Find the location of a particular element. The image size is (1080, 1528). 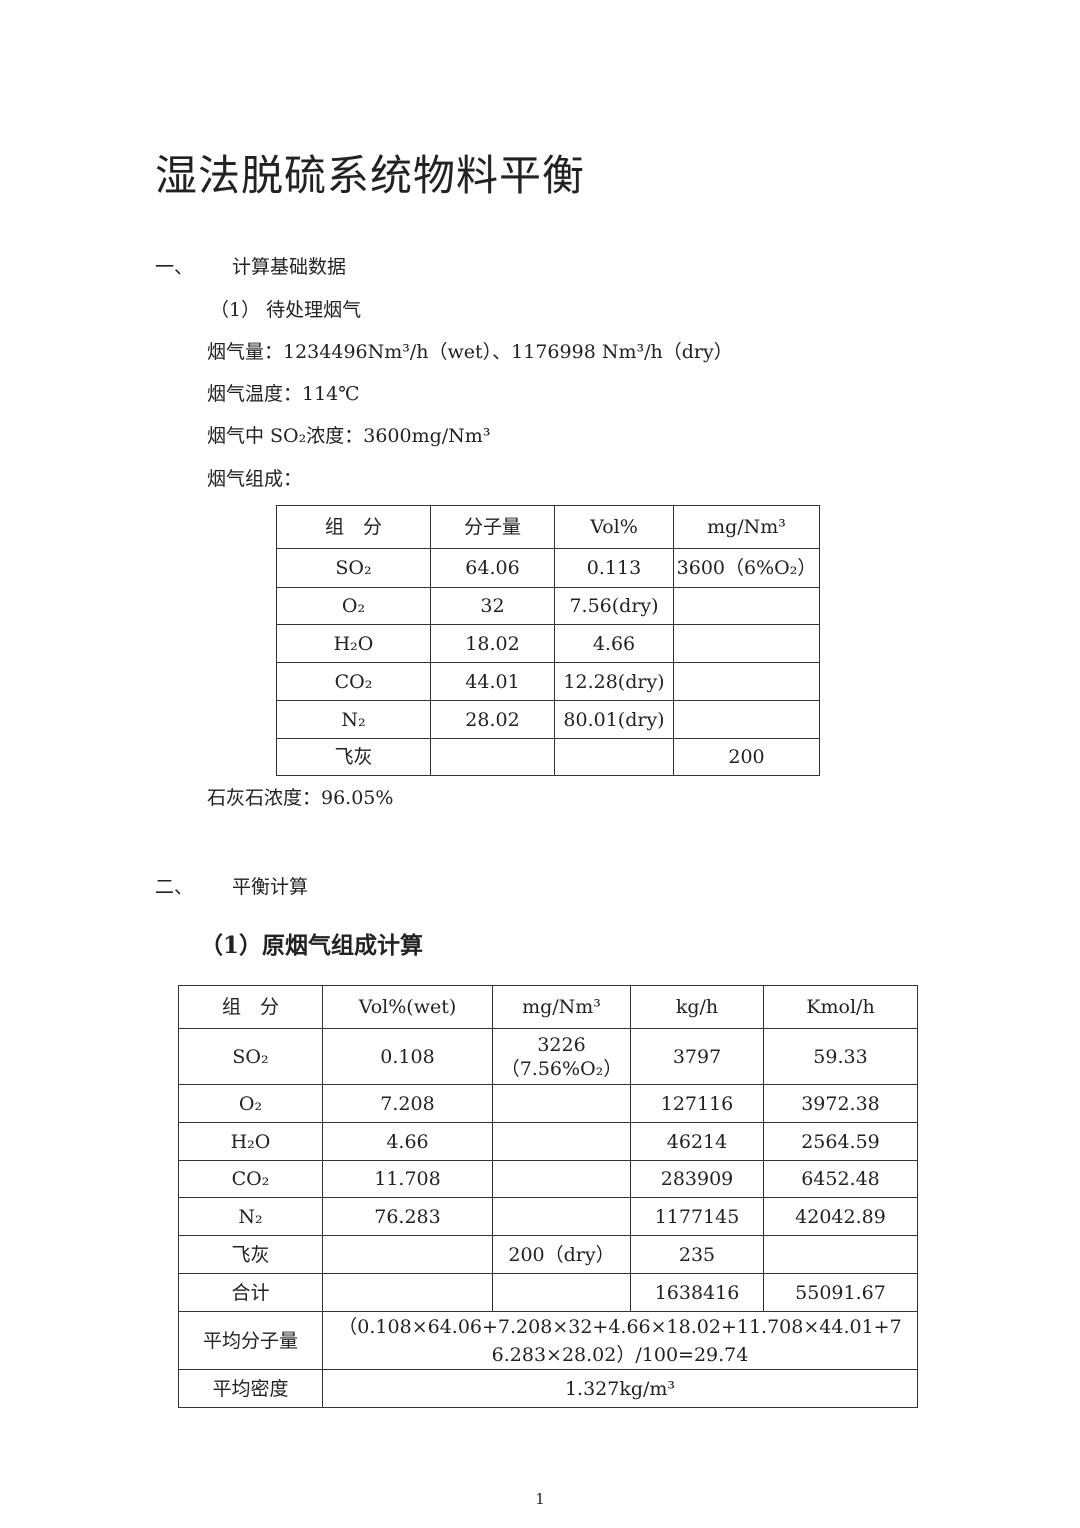

table-cell: 59.33 is located at coordinates (840, 1056).